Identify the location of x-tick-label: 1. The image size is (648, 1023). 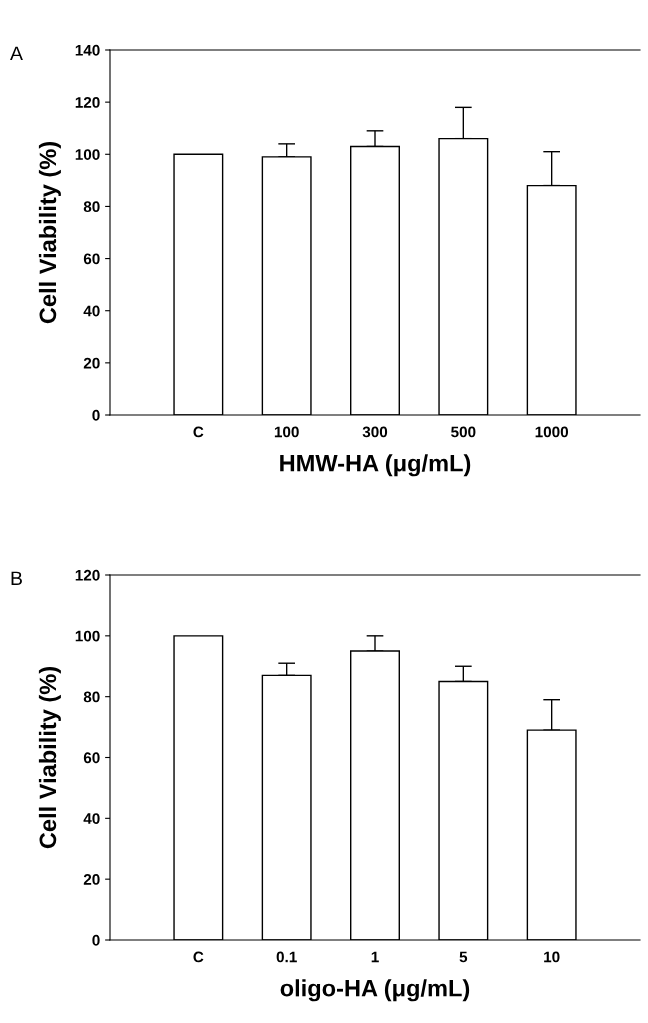
(375, 957).